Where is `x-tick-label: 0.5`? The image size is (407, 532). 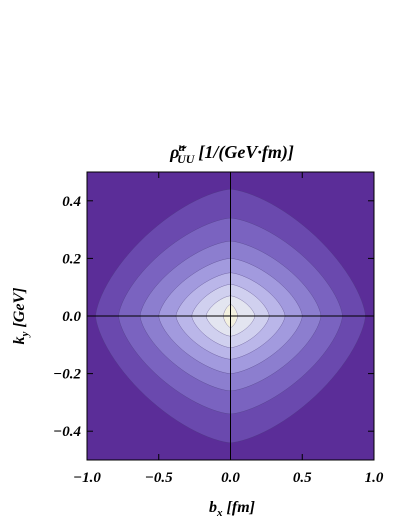 x-tick-label: 0.5 is located at coordinates (302, 478).